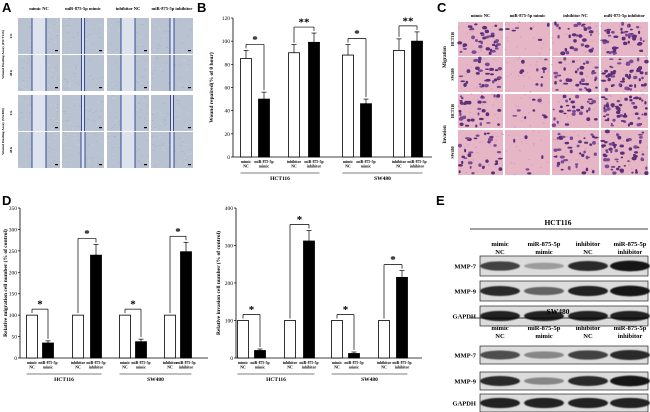  What do you see at coordinates (588, 381) in the screenshot?
I see `blot-band` at bounding box center [588, 381].